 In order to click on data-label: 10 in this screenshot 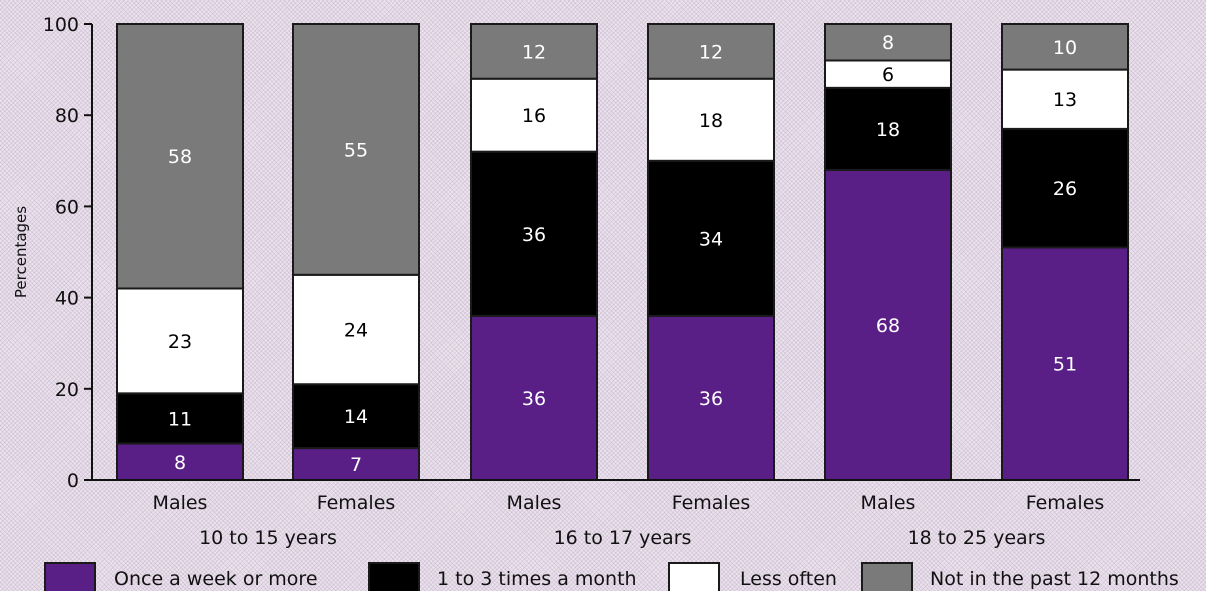, I will do `click(1065, 48)`.